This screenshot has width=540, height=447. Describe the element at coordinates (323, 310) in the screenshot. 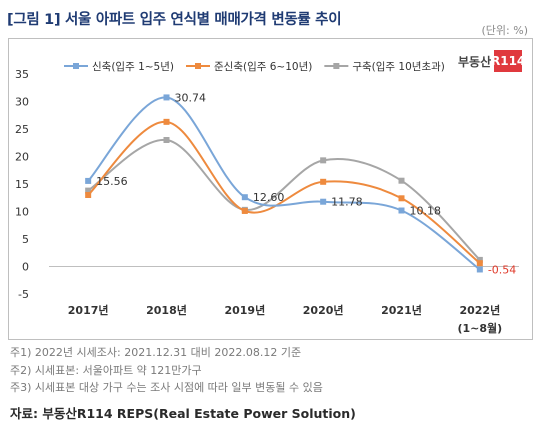

I see `x-tick-label: 2020년` at that location.